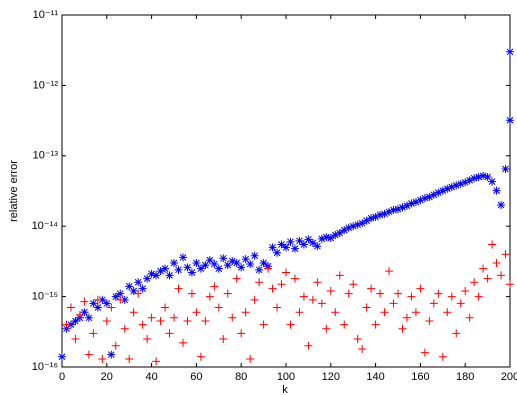 This screenshot has width=517, height=395. Describe the element at coordinates (241, 377) in the screenshot. I see `x-tick-label: 80` at that location.